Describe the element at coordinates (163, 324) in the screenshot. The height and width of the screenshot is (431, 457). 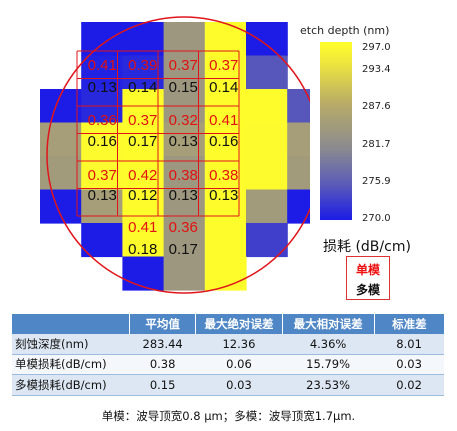
I see `table-header-cell: 平均值` at that location.